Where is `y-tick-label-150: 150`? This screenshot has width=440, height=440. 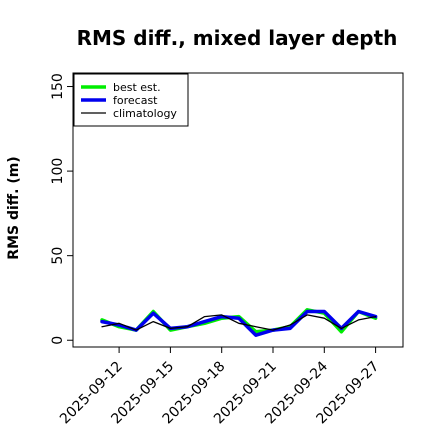 y-tick-label-150: 150 is located at coordinates (58, 86).